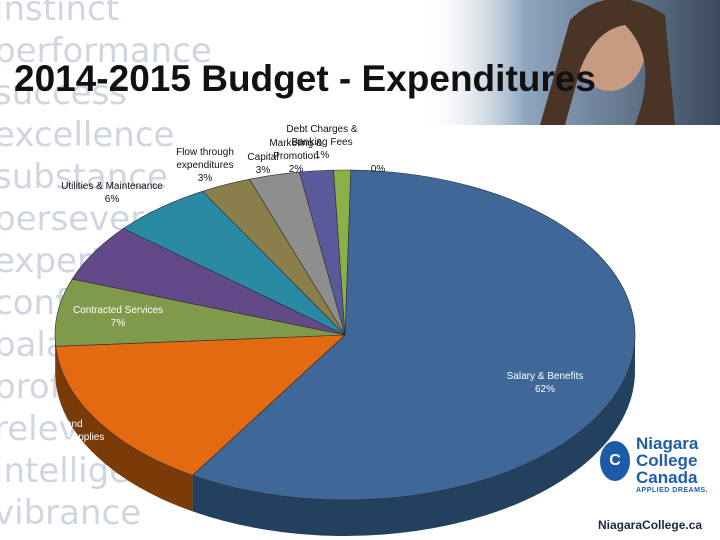 The width and height of the screenshot is (720, 540). Describe the element at coordinates (615, 461) in the screenshot. I see `logo-mark-icon: C` at that location.